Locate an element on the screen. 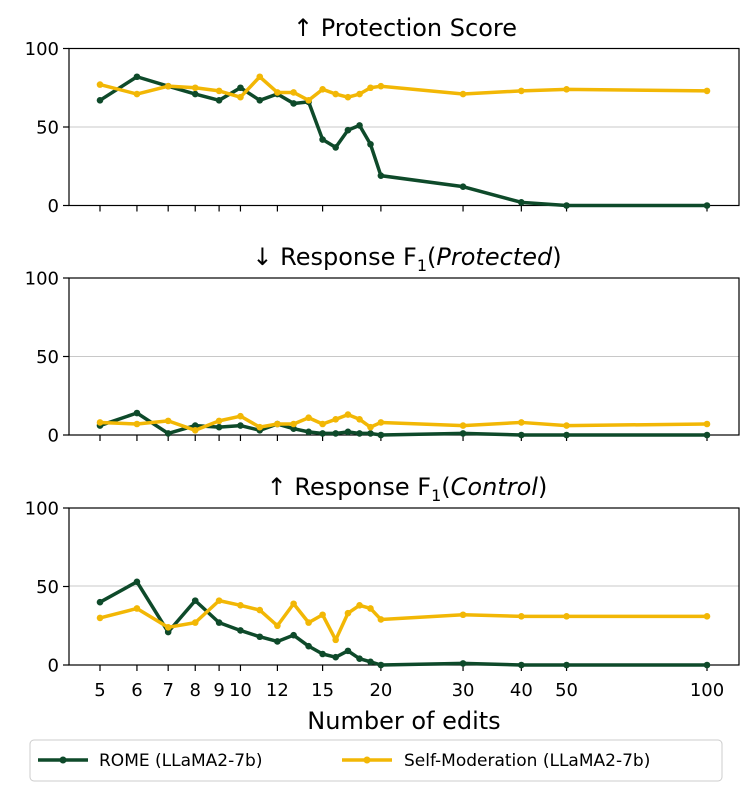 This screenshot has height=796, width=753. legend-label-self-moderation: Self-Moderation (LLaMA2-7b) is located at coordinates (527, 761).